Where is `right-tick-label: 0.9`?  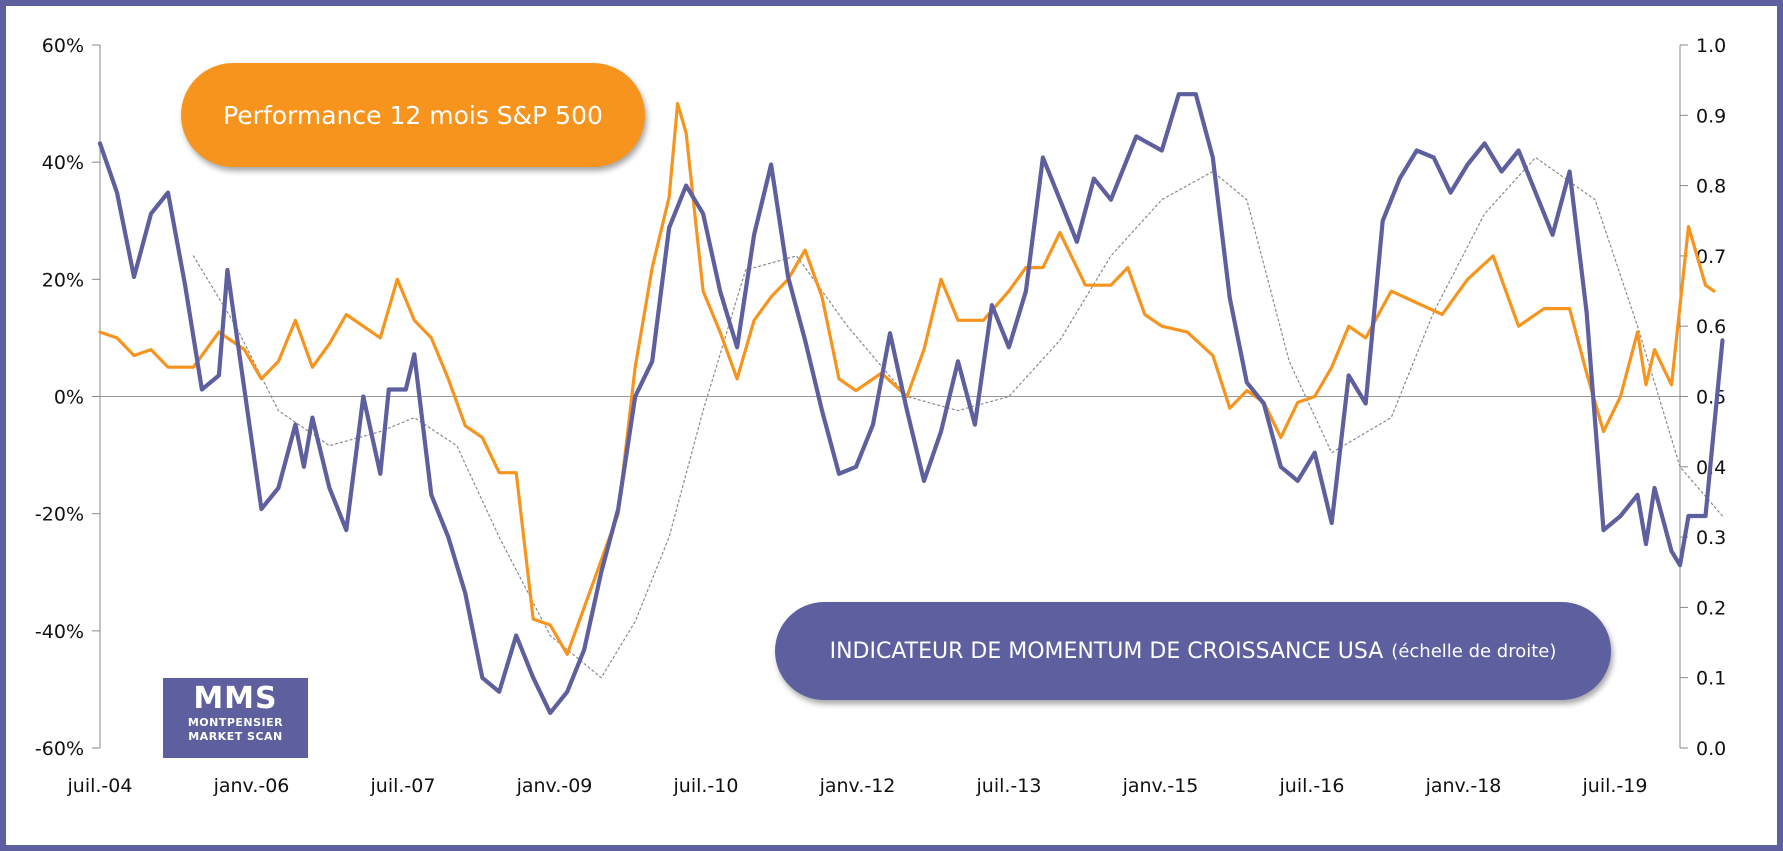 right-tick-label: 0.9 is located at coordinates (1711, 116).